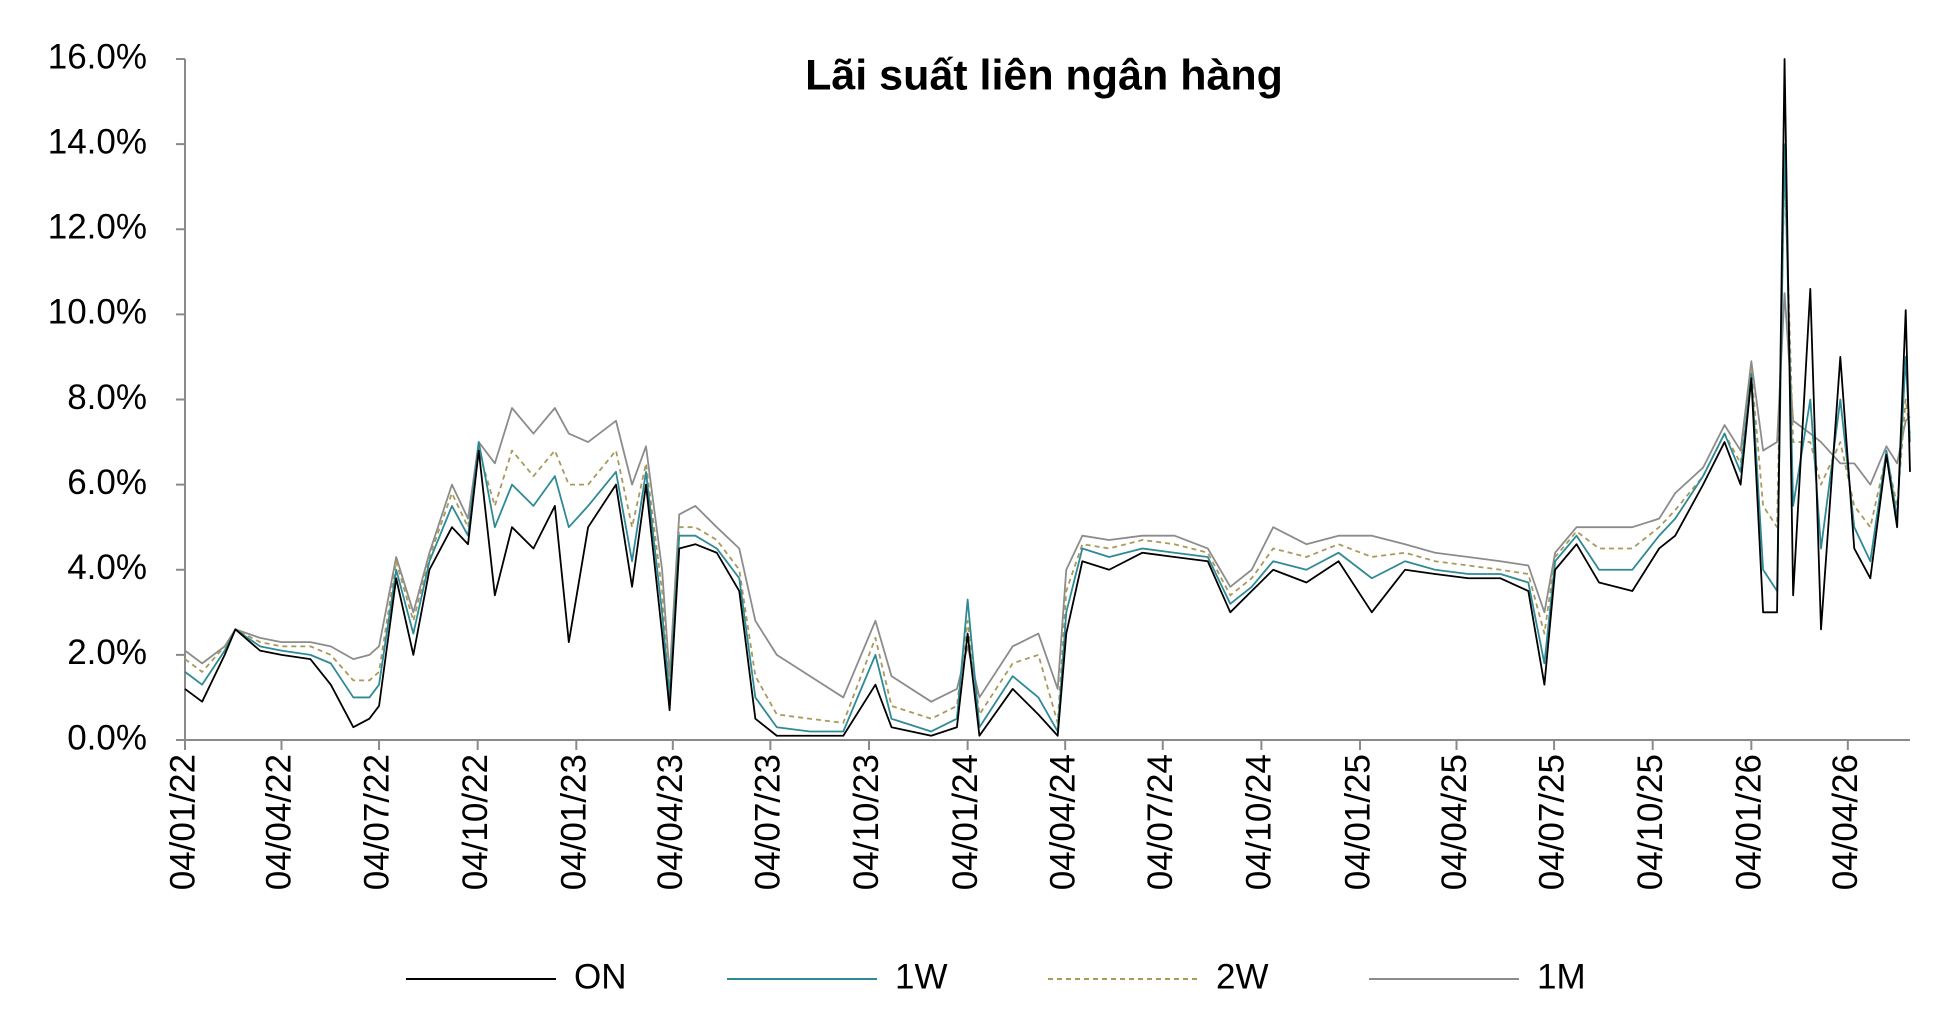 The width and height of the screenshot is (1948, 1030). What do you see at coordinates (768, 822) in the screenshot?
I see `x-tick-label: 04/07/23` at bounding box center [768, 822].